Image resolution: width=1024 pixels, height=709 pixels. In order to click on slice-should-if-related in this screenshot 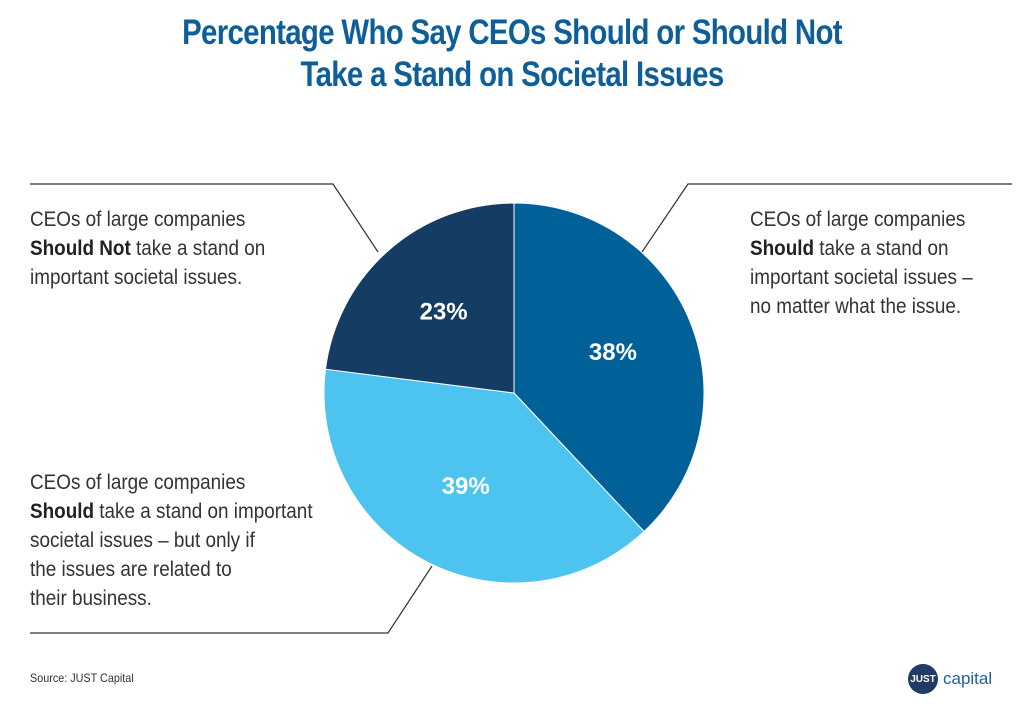, I will do `click(484, 476)`.